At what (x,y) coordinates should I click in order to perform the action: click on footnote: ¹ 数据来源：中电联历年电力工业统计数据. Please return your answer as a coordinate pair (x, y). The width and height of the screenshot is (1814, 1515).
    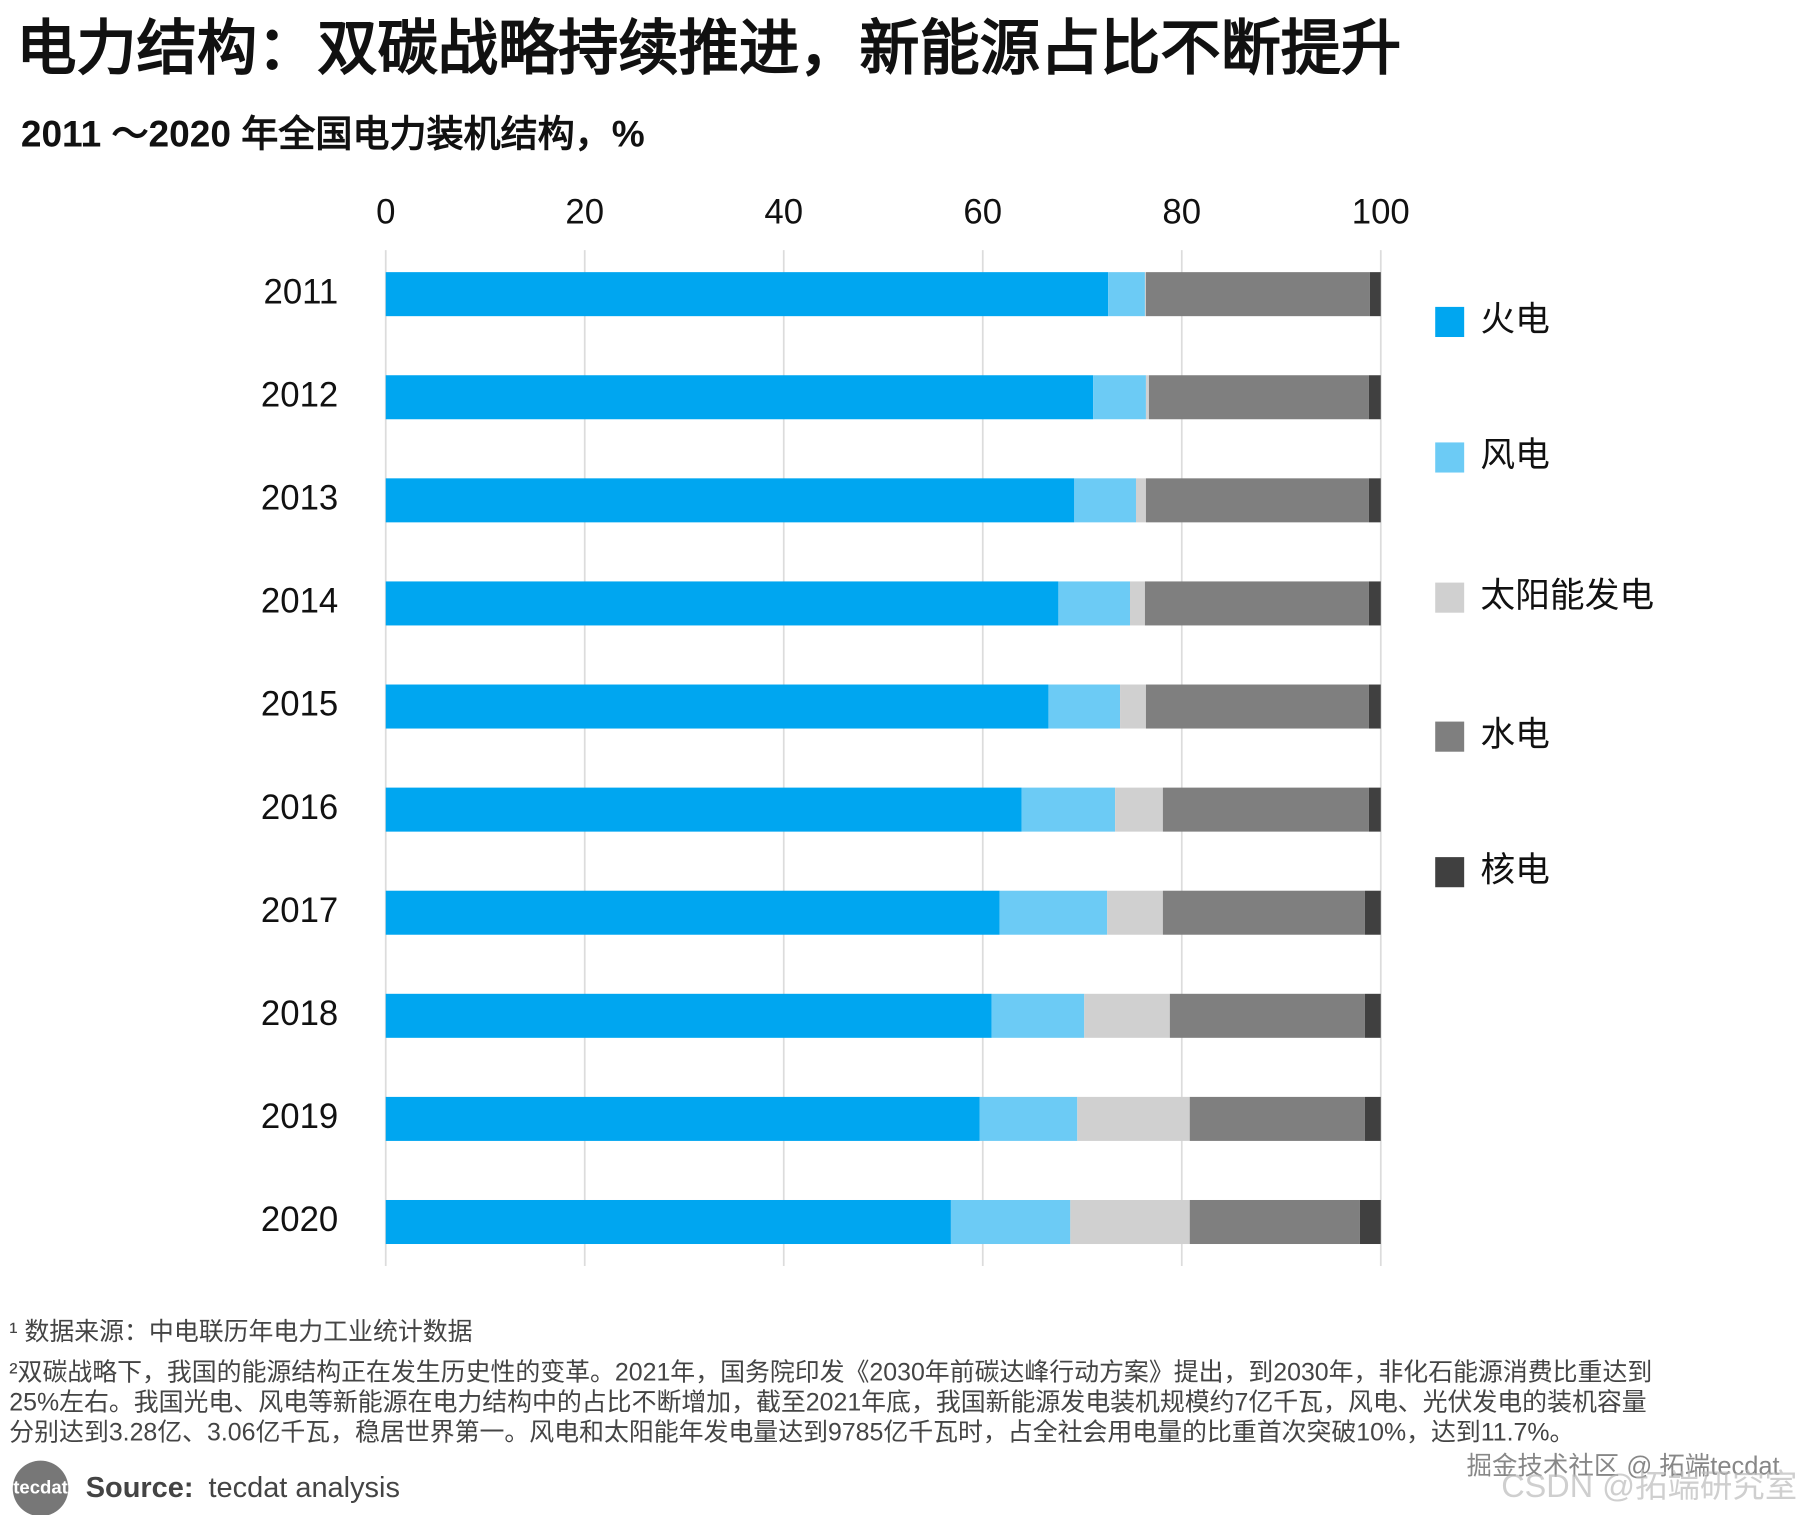
    Looking at the image, I should click on (240, 1332).